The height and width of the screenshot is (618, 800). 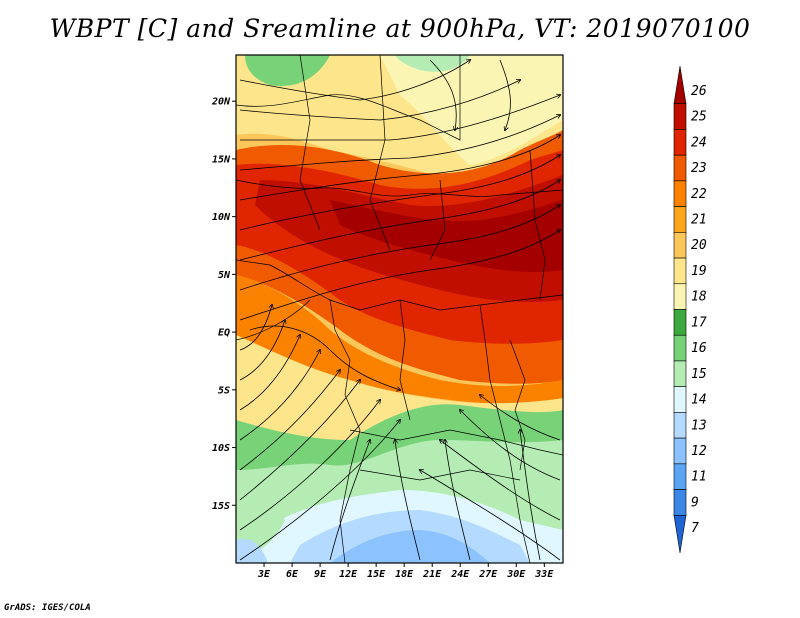 I want to click on colorbar-label: 18, so click(x=699, y=297).